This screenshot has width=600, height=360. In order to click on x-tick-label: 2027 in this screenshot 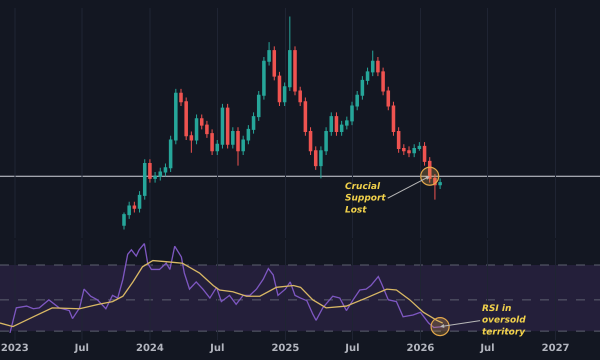, I will do `click(556, 348)`.